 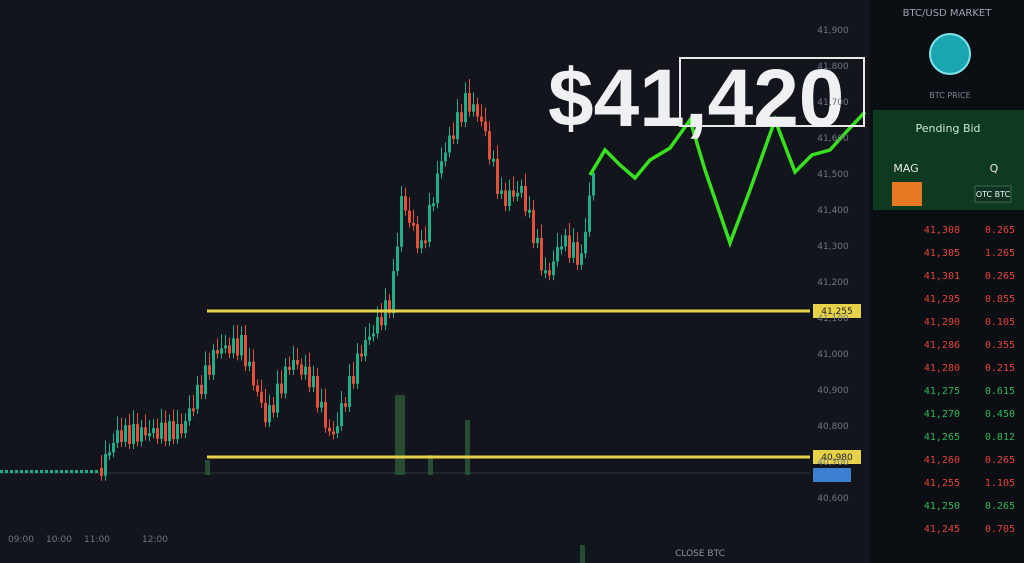 What do you see at coordinates (833, 247) in the screenshot?
I see `y-tick-label: 41,300` at bounding box center [833, 247].